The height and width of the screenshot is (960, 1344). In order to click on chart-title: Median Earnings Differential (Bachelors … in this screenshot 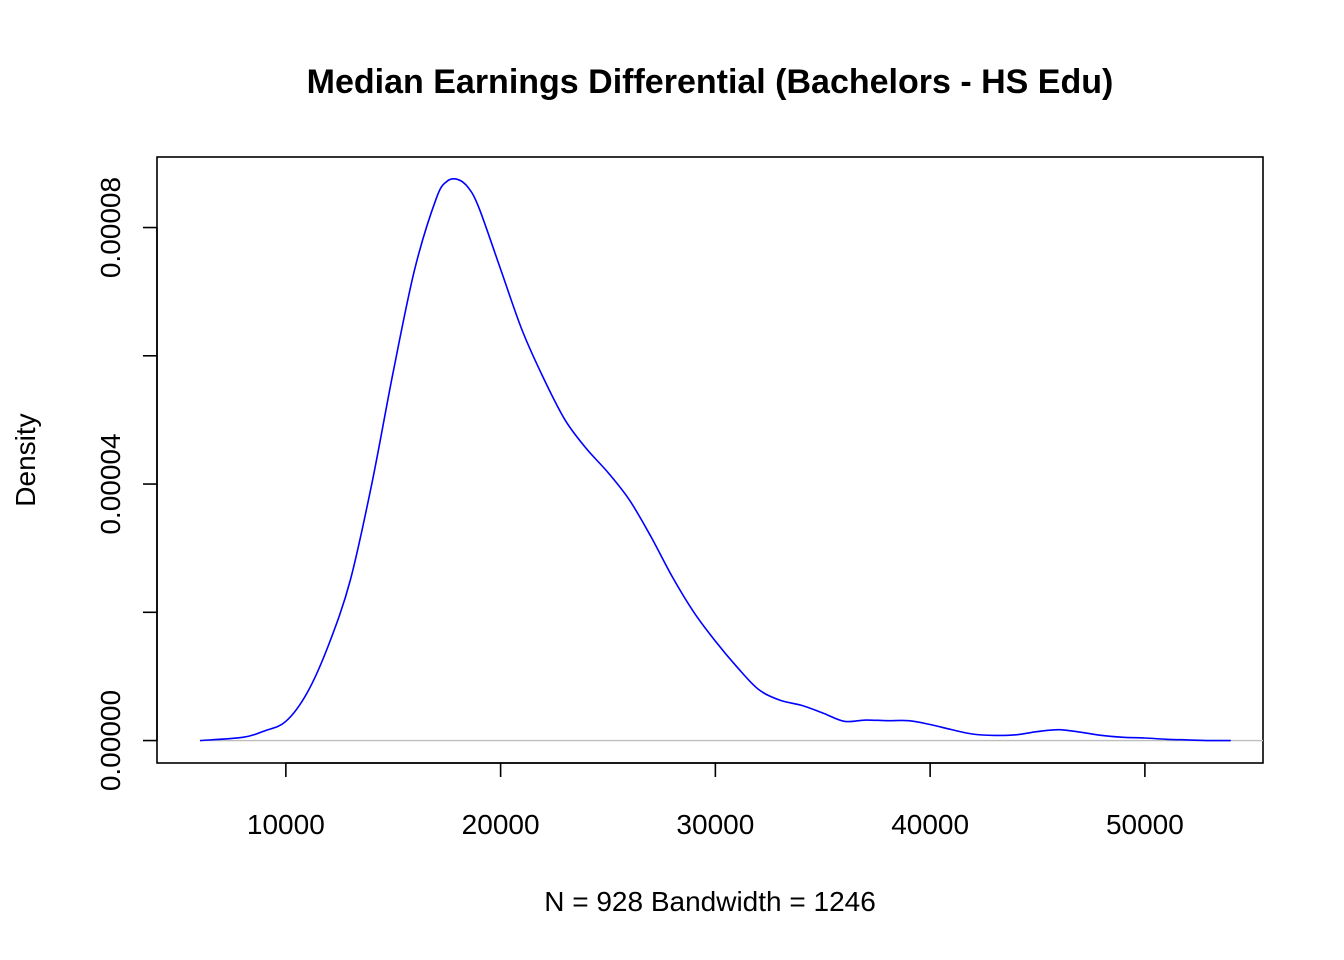, I will do `click(710, 82)`.